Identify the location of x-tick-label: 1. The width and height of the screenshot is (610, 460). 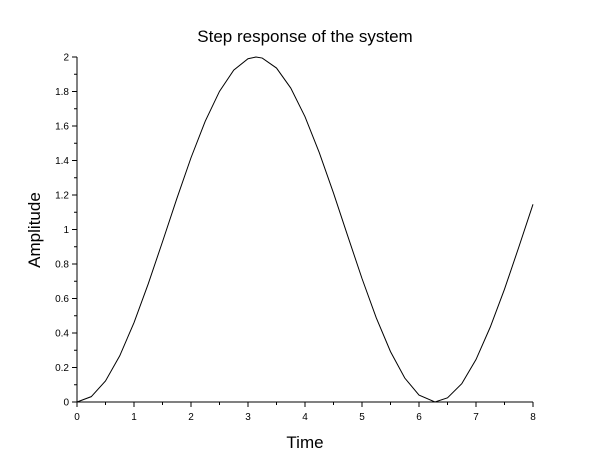
(134, 417).